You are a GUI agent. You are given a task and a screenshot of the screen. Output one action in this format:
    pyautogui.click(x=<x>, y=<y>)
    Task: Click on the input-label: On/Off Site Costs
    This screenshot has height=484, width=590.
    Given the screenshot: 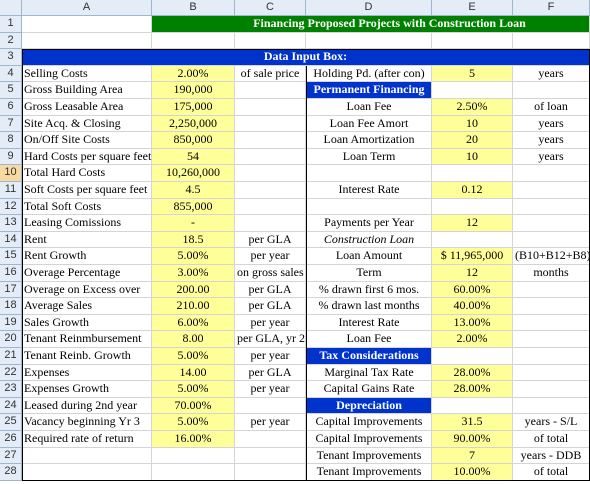 What is the action you would take?
    pyautogui.click(x=87, y=140)
    